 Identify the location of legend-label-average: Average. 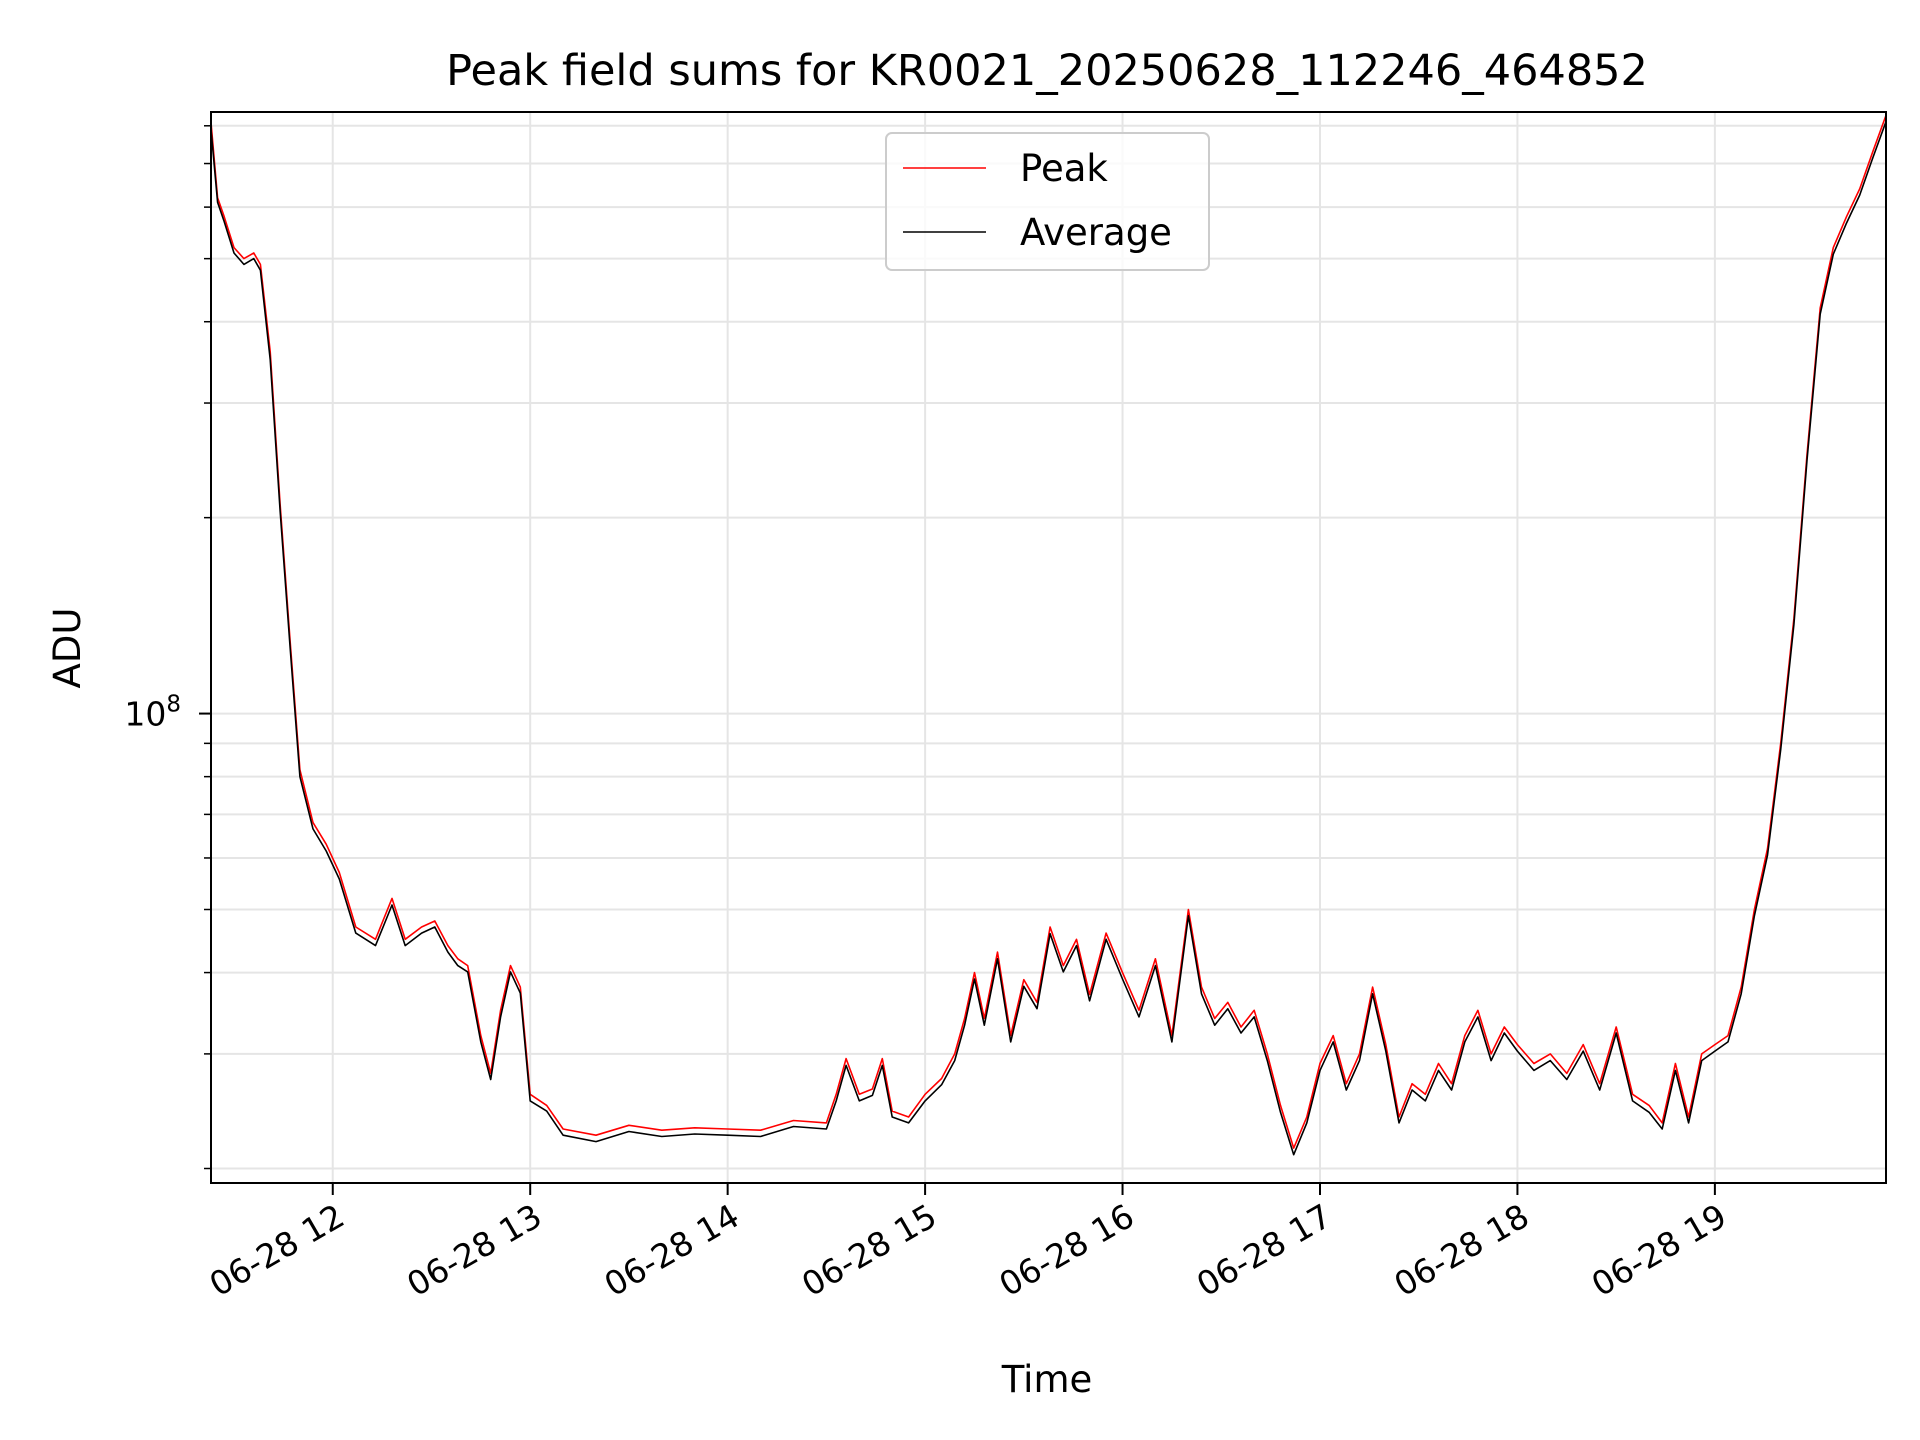
(1096, 232).